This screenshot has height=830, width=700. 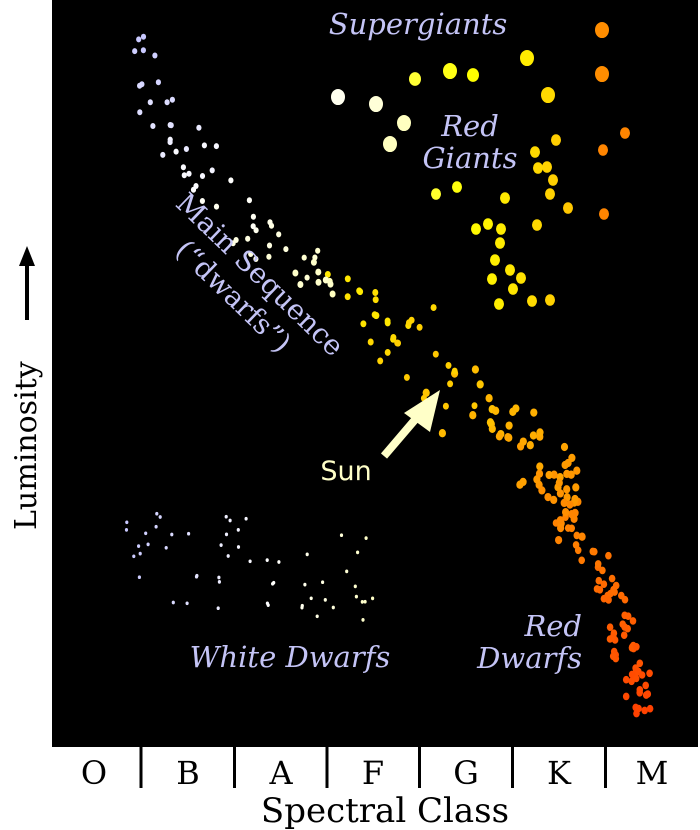 I want to click on sun-label: Sun, so click(x=345, y=471).